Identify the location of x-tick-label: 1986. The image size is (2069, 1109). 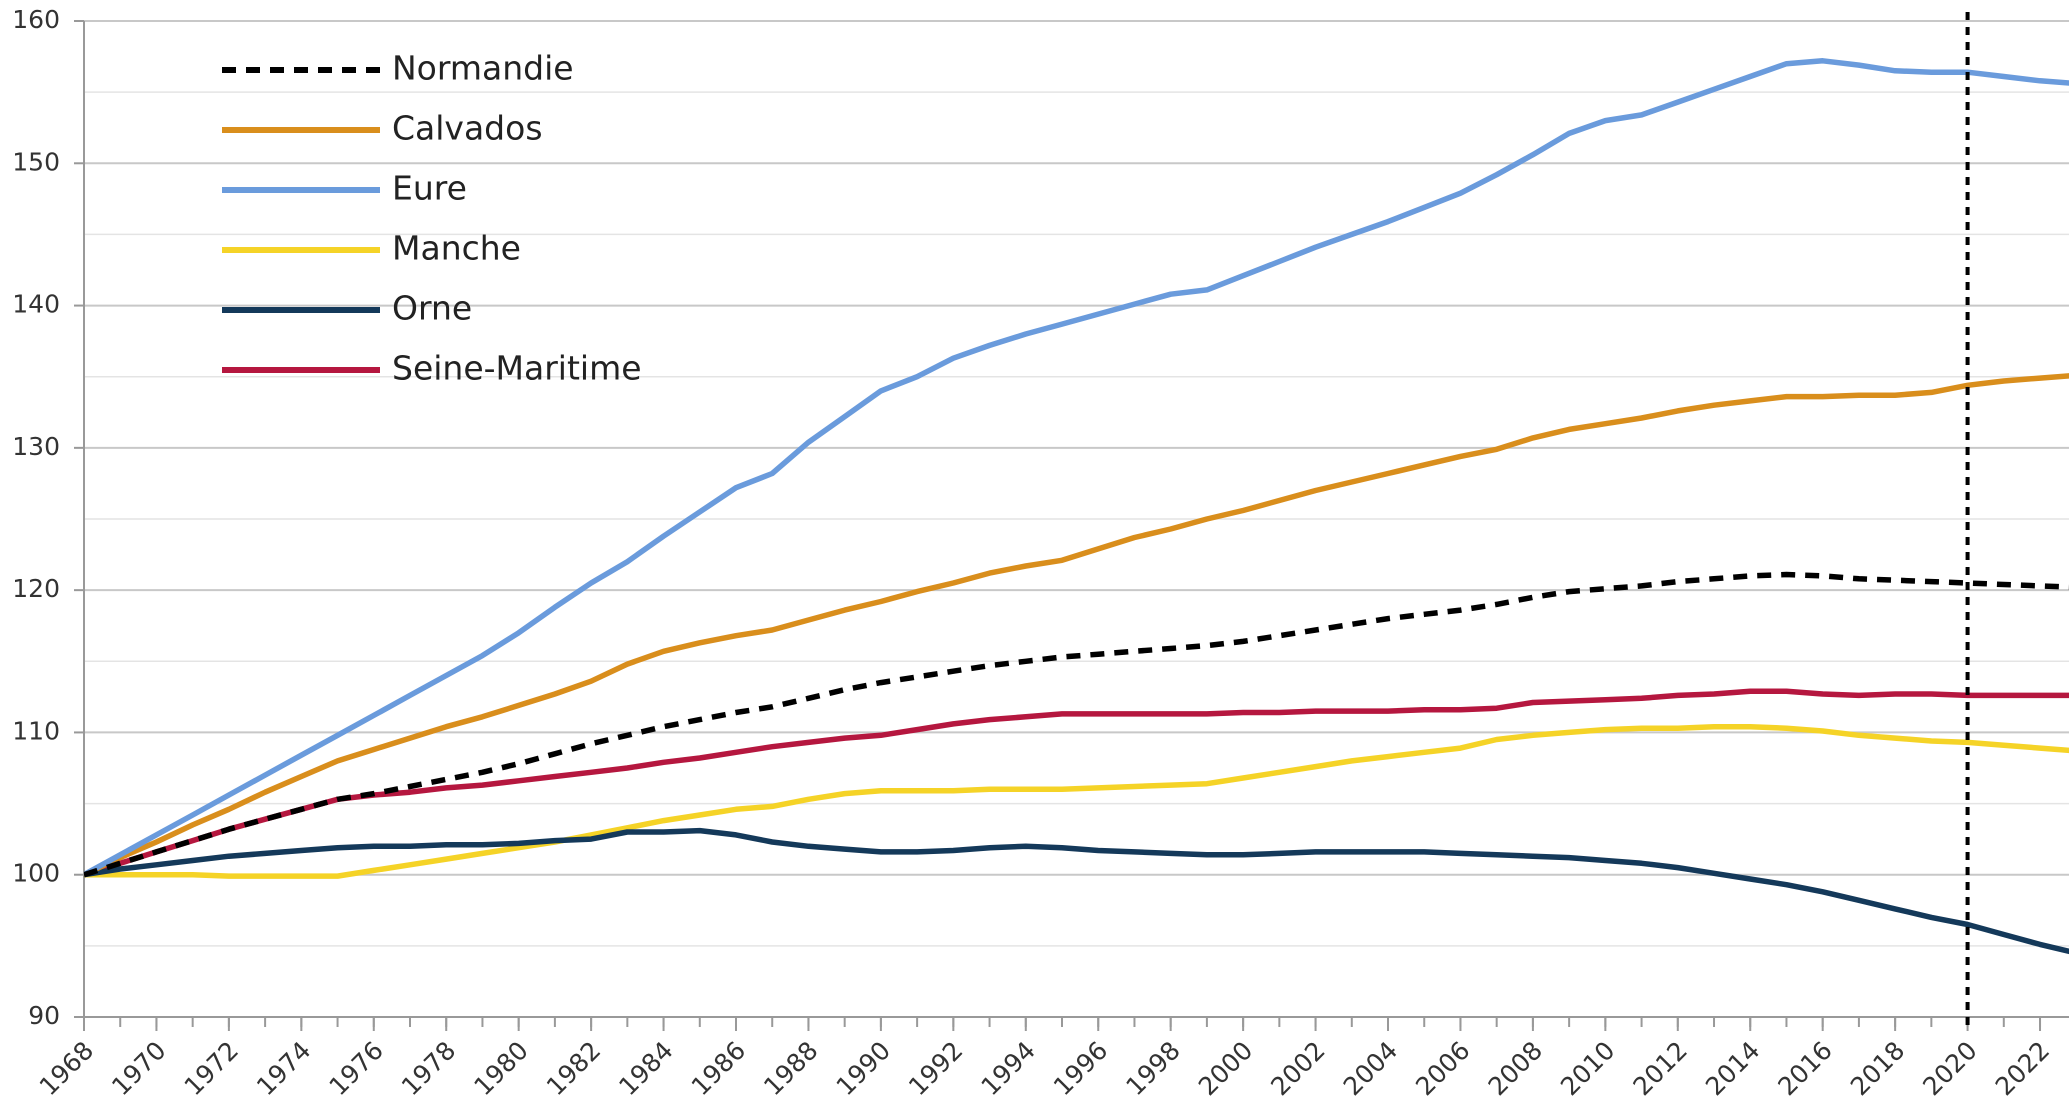
(718, 1068).